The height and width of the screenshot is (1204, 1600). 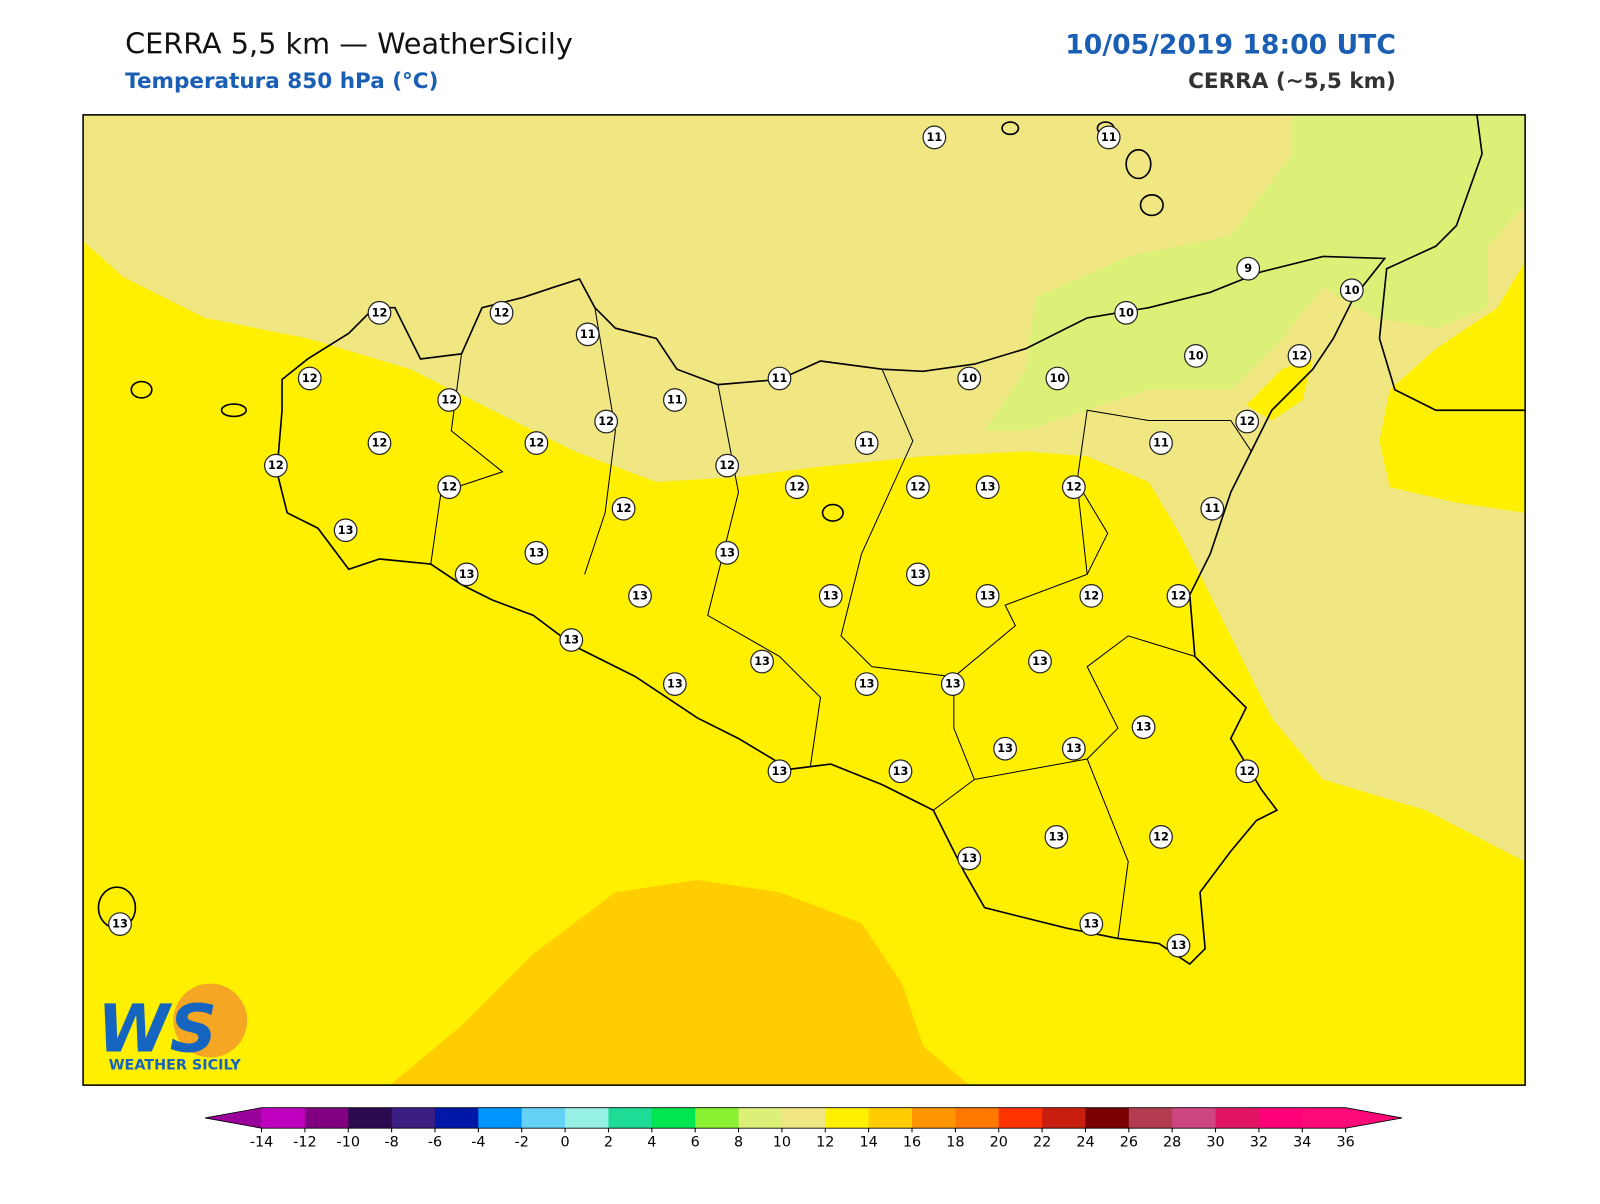 I want to click on colorbar-tick-label: -8, so click(x=391, y=1143).